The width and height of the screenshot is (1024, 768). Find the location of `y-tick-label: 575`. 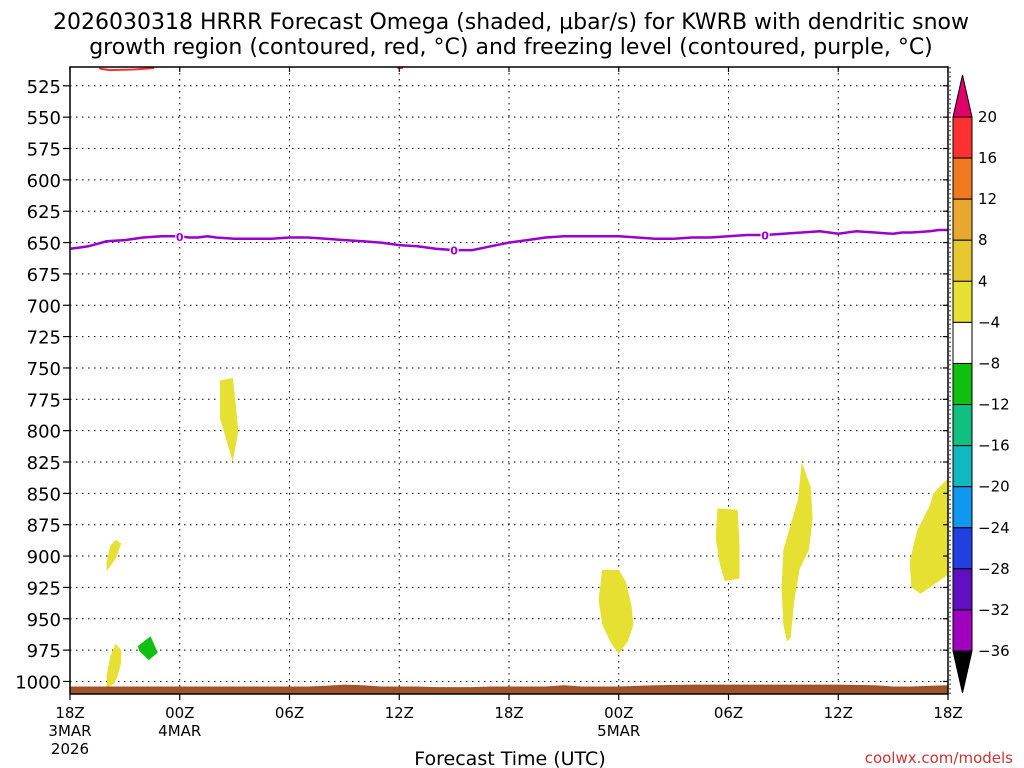

y-tick-label: 575 is located at coordinates (44, 150).